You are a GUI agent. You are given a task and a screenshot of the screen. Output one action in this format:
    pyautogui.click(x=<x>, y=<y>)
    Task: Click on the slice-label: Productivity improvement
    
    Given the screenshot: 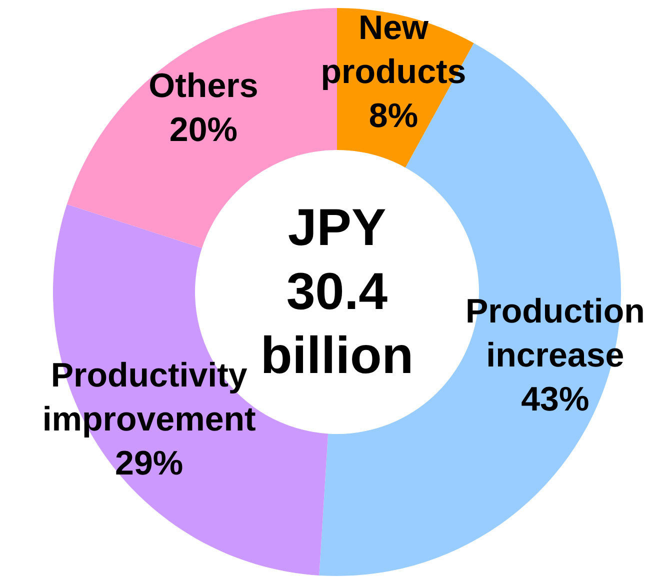 What is the action you would take?
    pyautogui.click(x=149, y=397)
    